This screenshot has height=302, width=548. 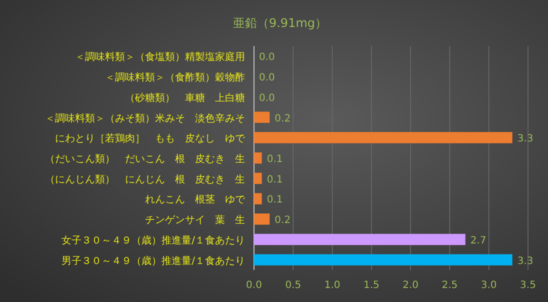 I want to click on y-tick-label: （だいこん類） だいこん 根 皮むき 生, so click(x=145, y=159).